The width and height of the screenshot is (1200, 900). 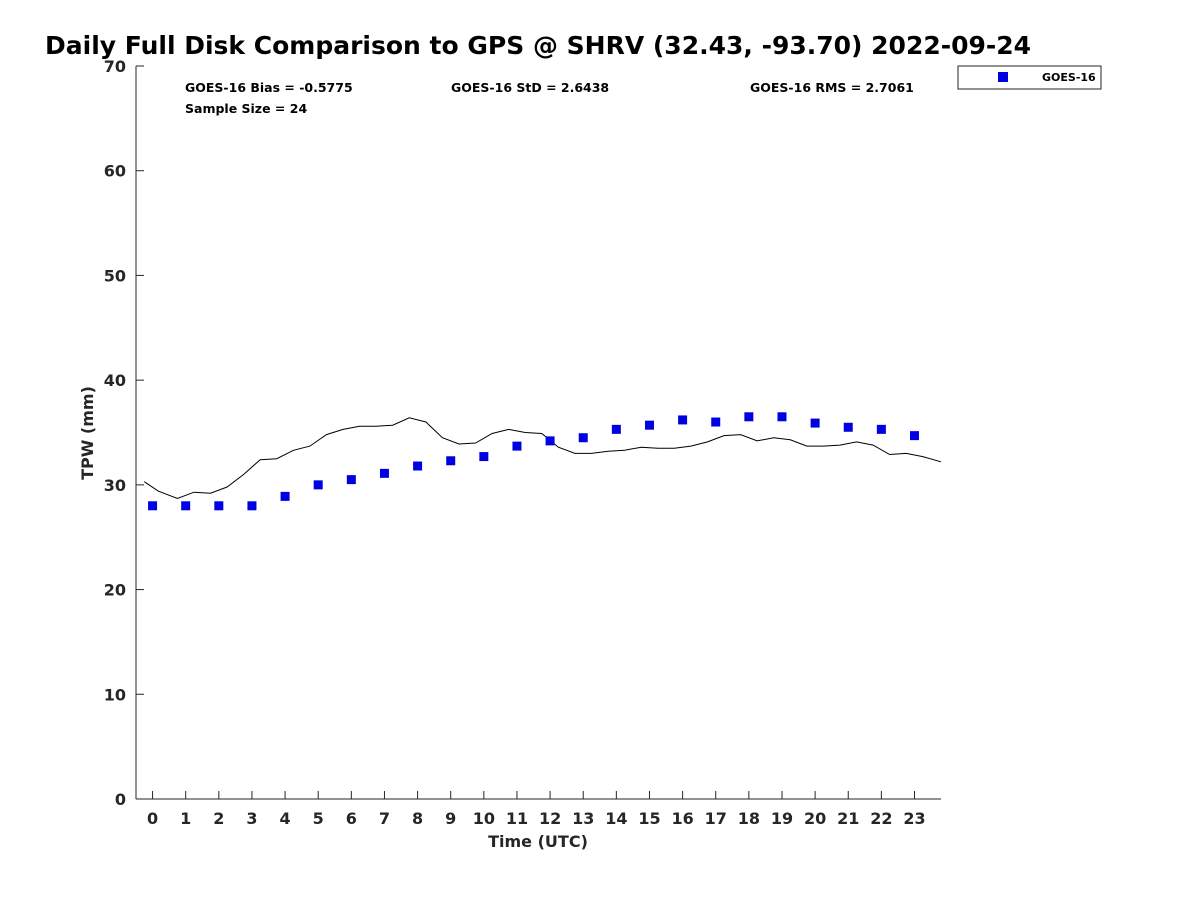 What do you see at coordinates (115, 275) in the screenshot?
I see `y-tick-label: 50` at bounding box center [115, 275].